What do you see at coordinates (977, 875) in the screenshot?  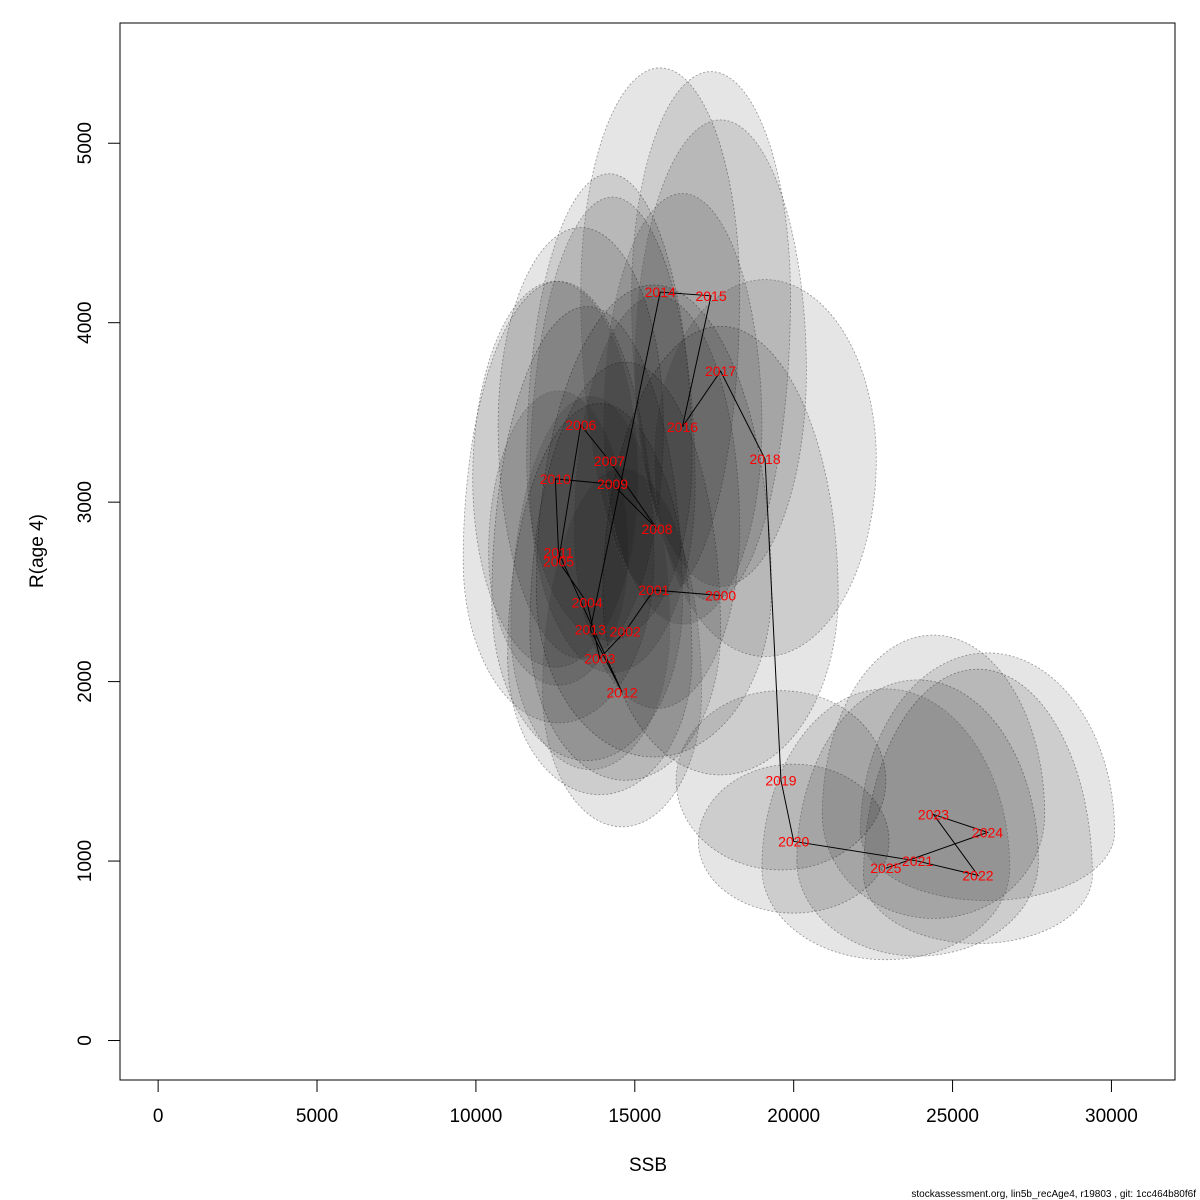 I see `year-label-2022: 2022` at bounding box center [977, 875].